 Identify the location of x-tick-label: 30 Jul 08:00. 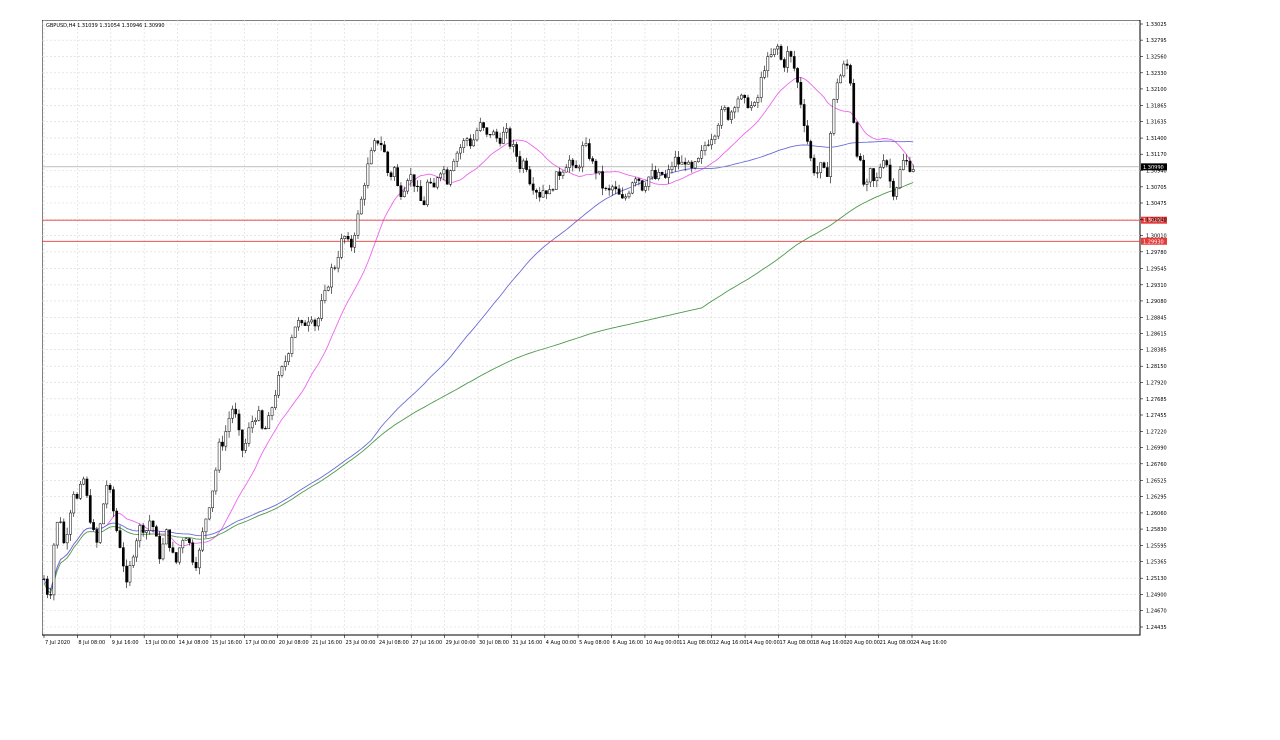
(494, 643).